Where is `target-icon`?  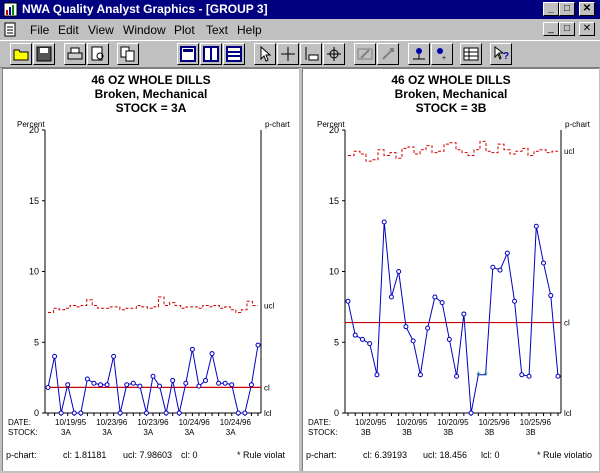 target-icon is located at coordinates (334, 54).